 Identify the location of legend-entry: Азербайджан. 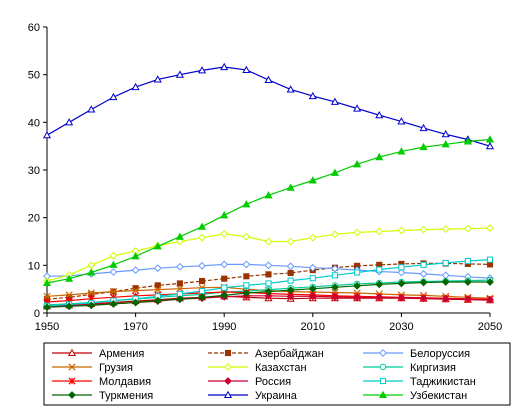
(266, 354).